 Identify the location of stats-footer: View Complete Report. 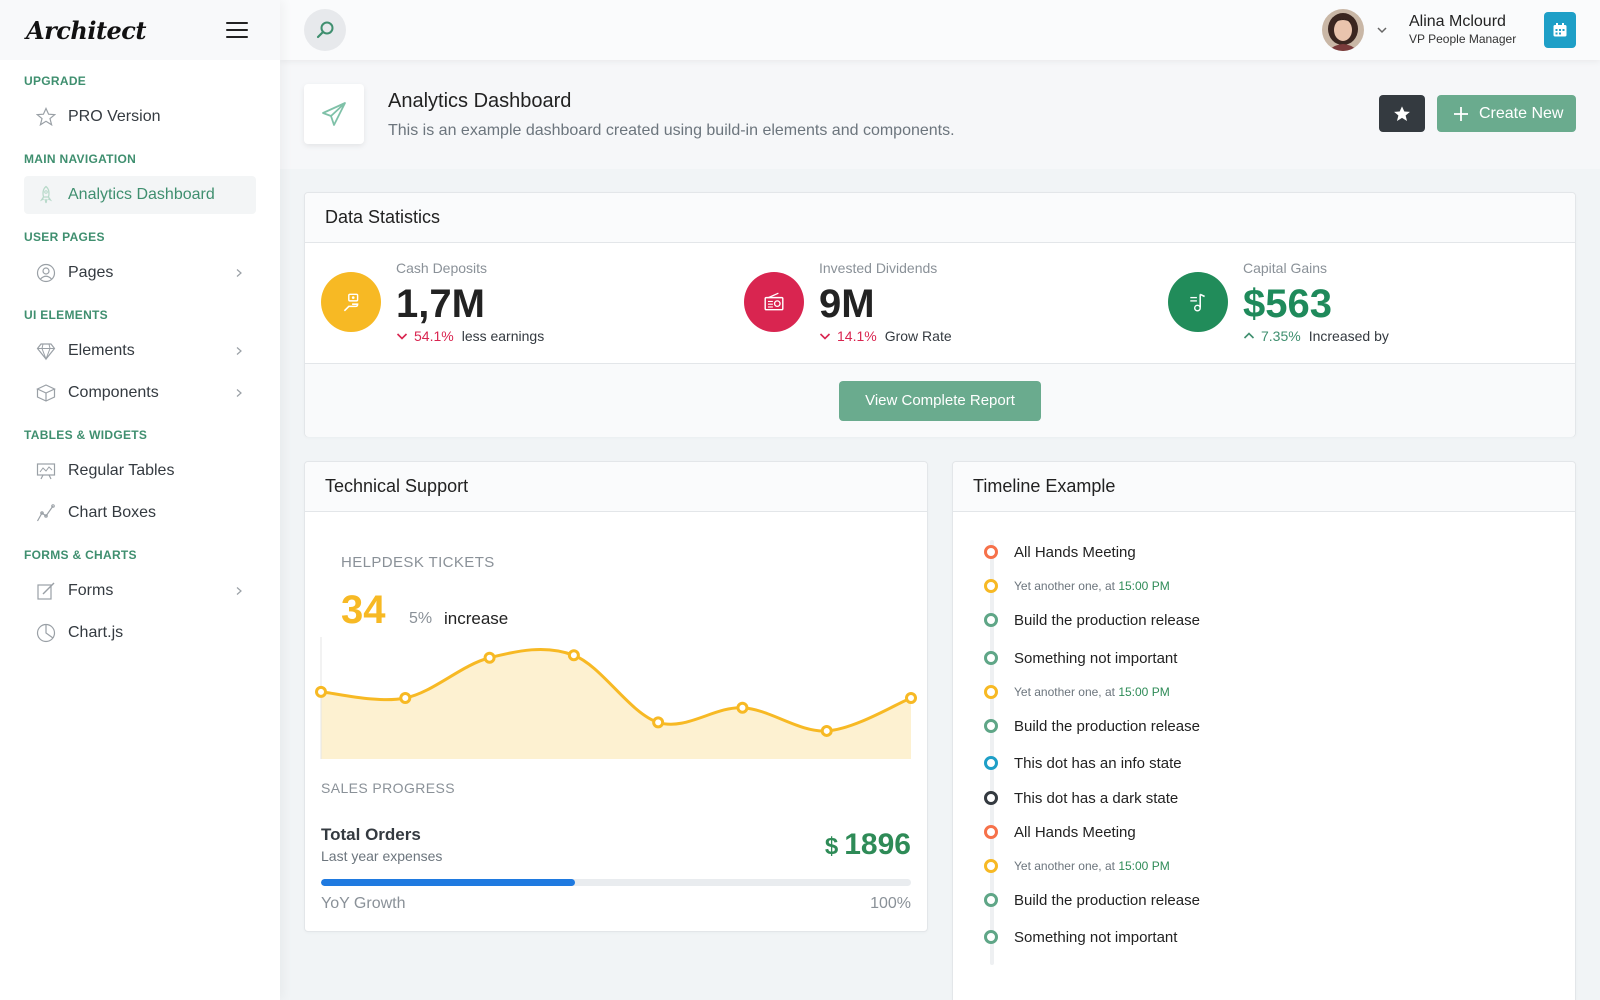
(940, 400).